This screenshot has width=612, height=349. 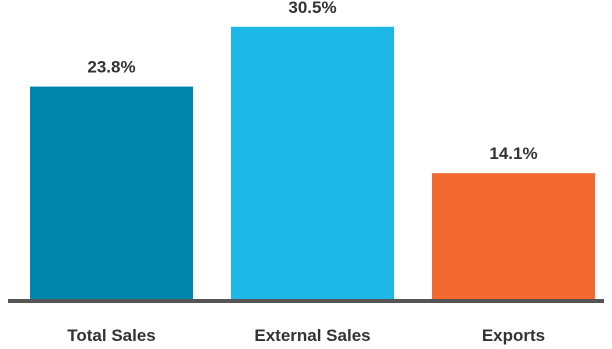 I want to click on value-label-total-sales: 23.8%, so click(x=111, y=67).